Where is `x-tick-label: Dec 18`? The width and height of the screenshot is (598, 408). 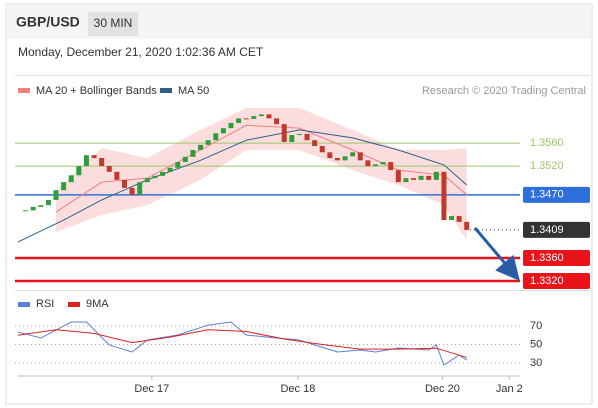 x-tick-label: Dec 18 is located at coordinates (297, 389).